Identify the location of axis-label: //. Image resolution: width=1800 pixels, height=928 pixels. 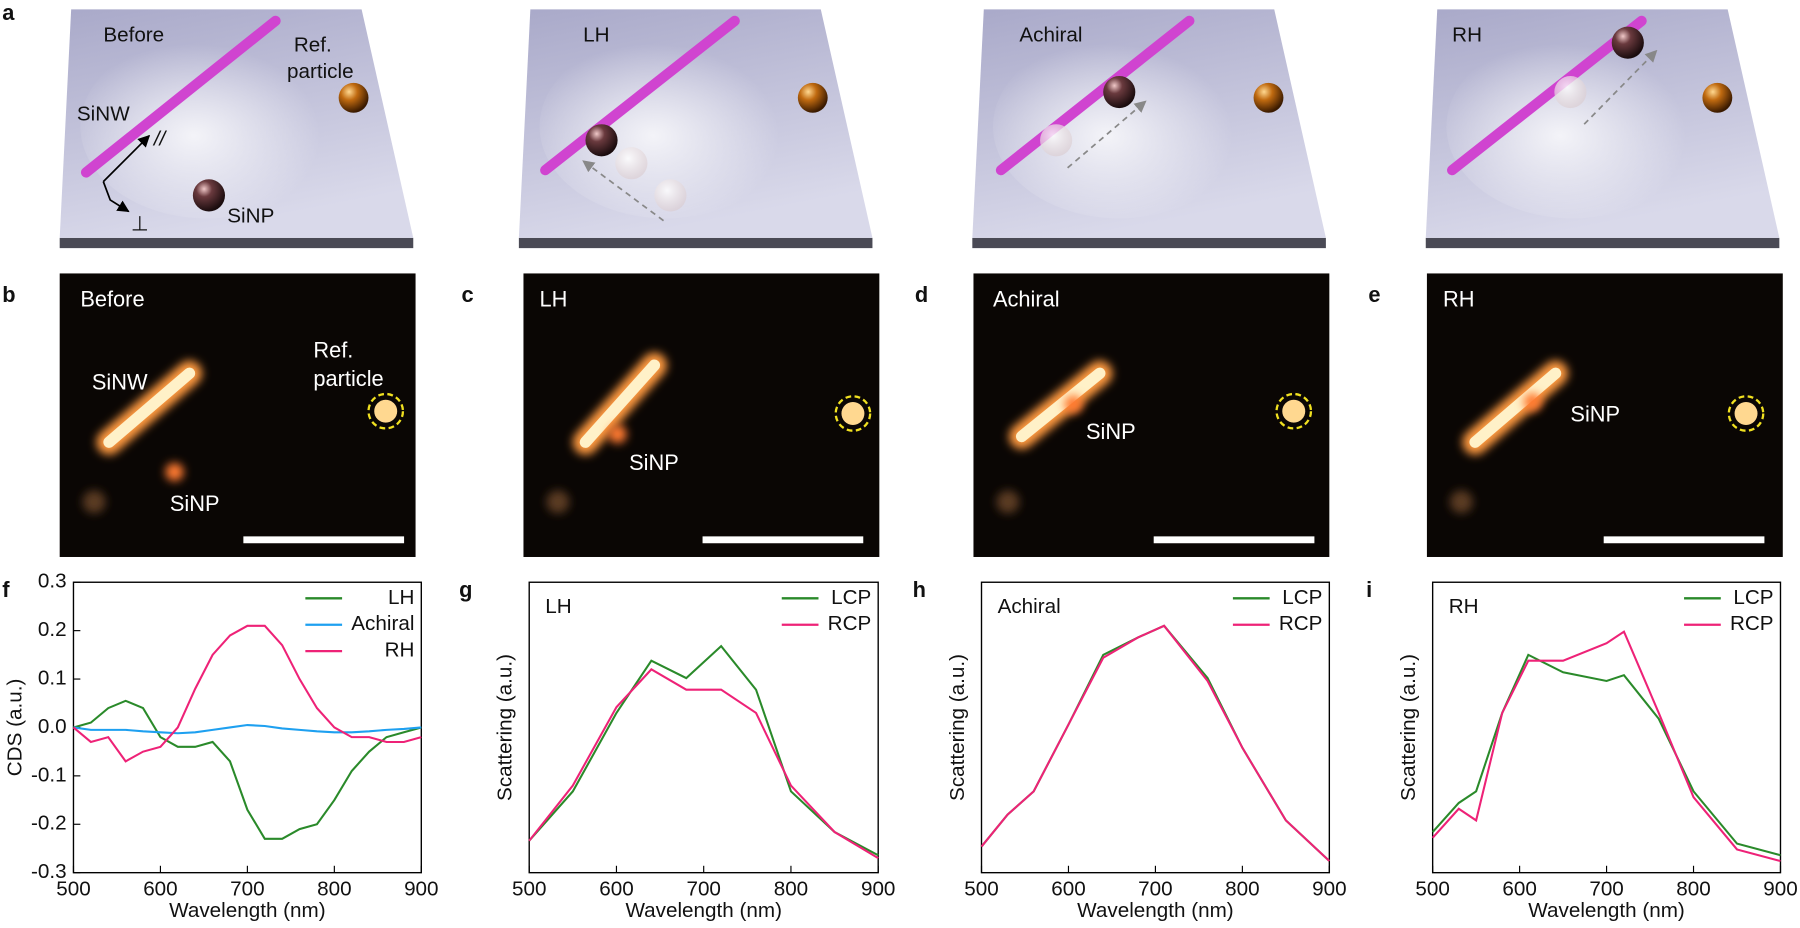
(160, 139).